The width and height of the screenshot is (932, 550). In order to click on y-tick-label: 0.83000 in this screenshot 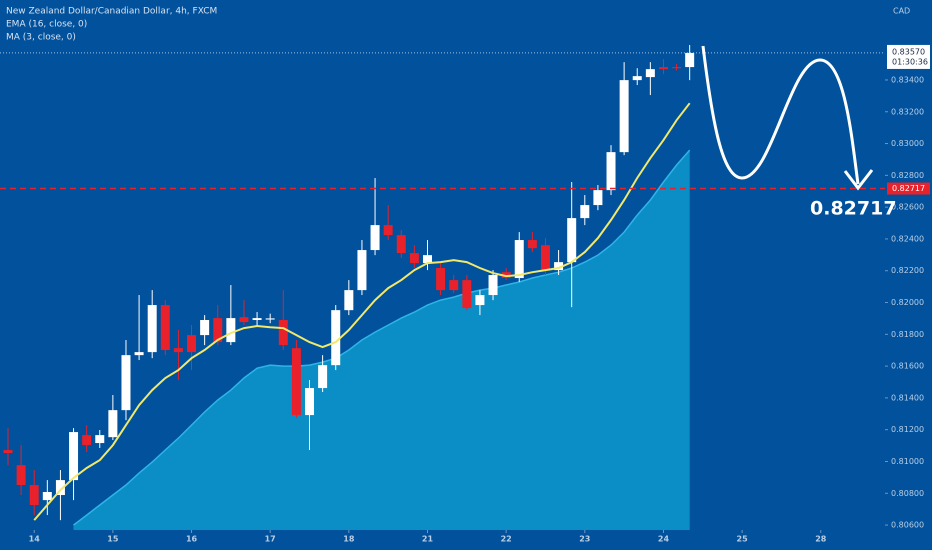, I will do `click(907, 143)`.